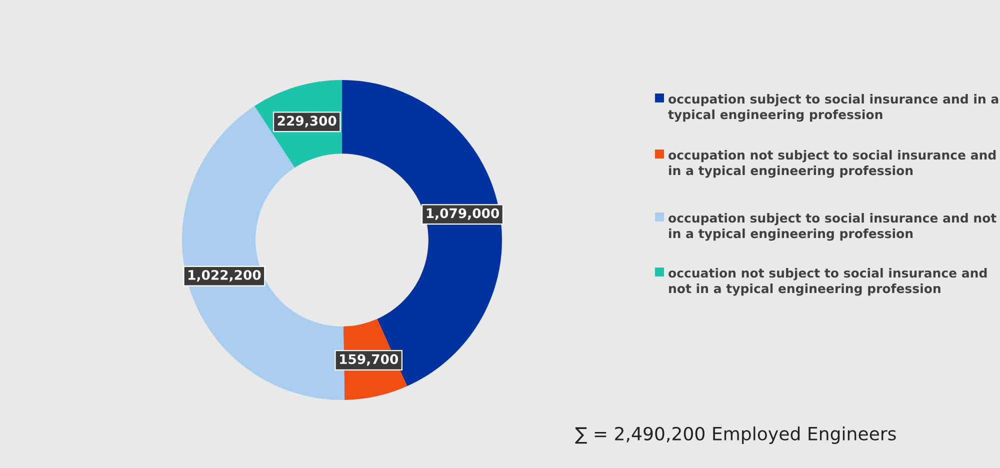  What do you see at coordinates (832, 164) in the screenshot?
I see `legend-label: occupation not subject to social insurance and in a typical engineering profession` at bounding box center [832, 164].